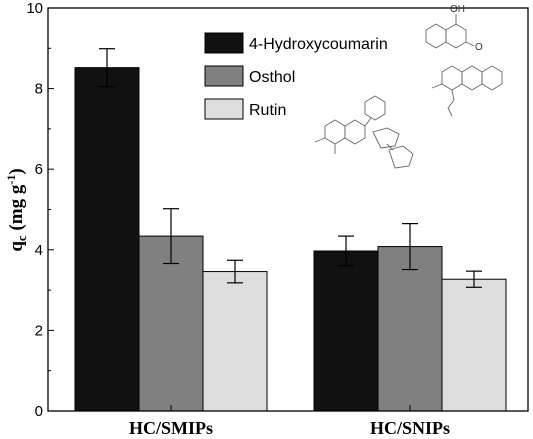  Describe the element at coordinates (39, 169) in the screenshot. I see `y-tick-label-4: 6` at that location.